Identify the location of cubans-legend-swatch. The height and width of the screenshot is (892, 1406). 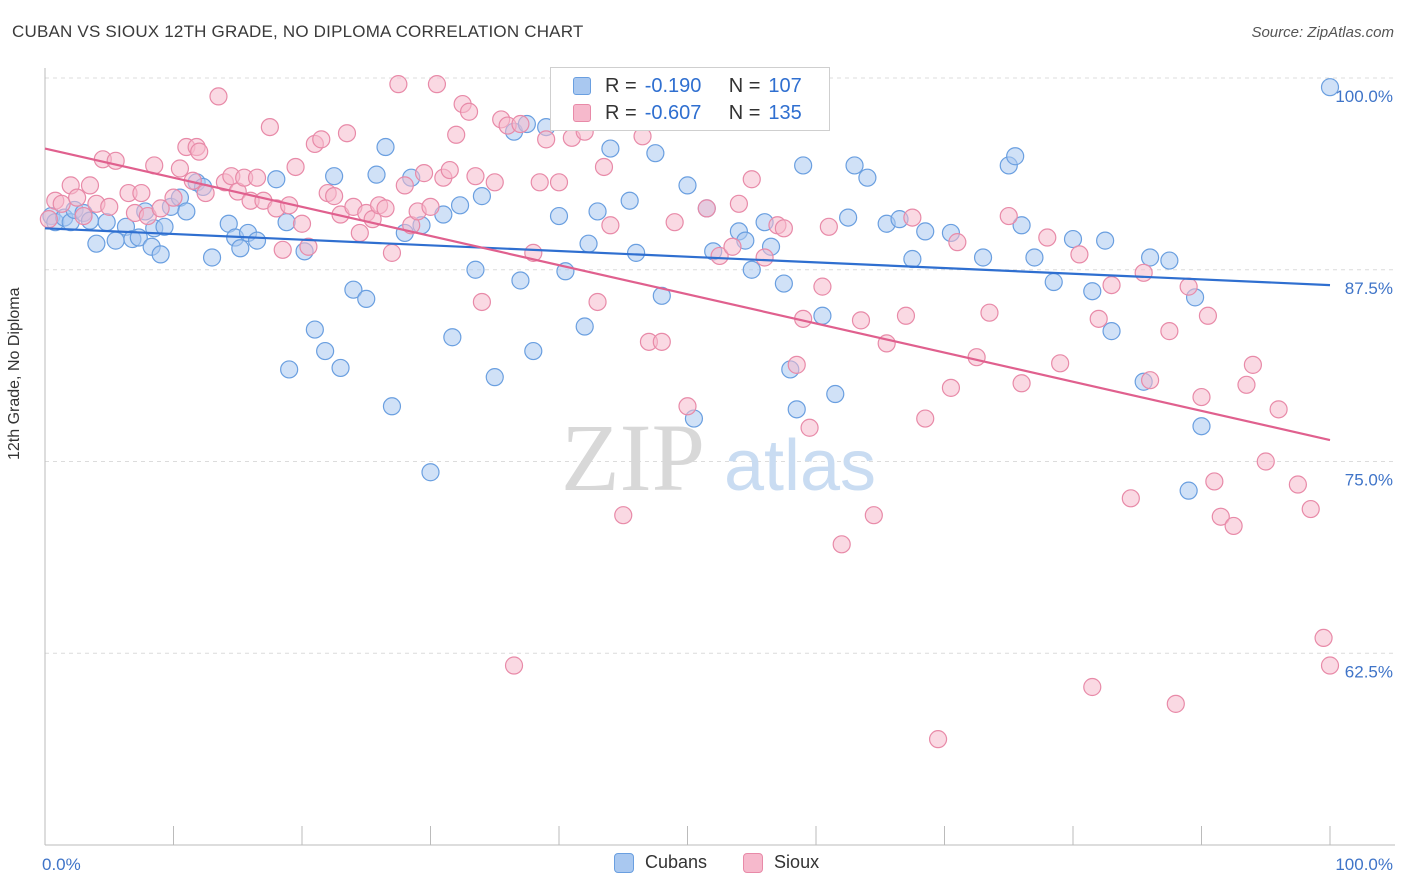
(624, 862).